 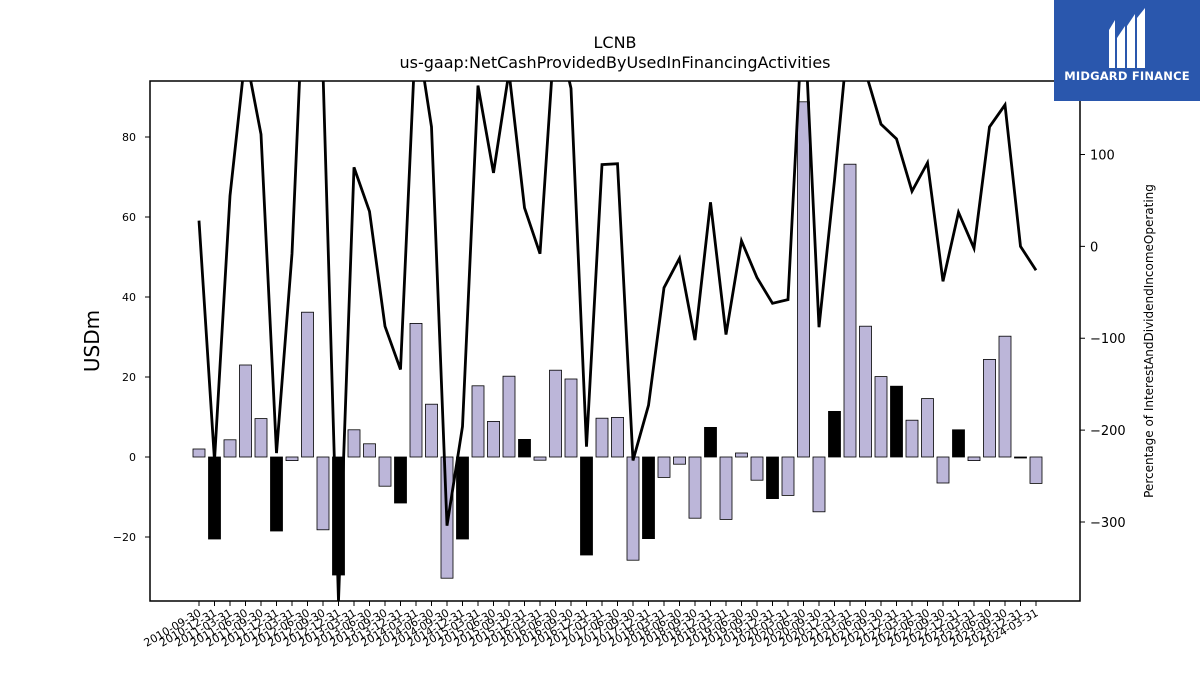 I want to click on chart-title: LCNB, so click(x=614, y=42).